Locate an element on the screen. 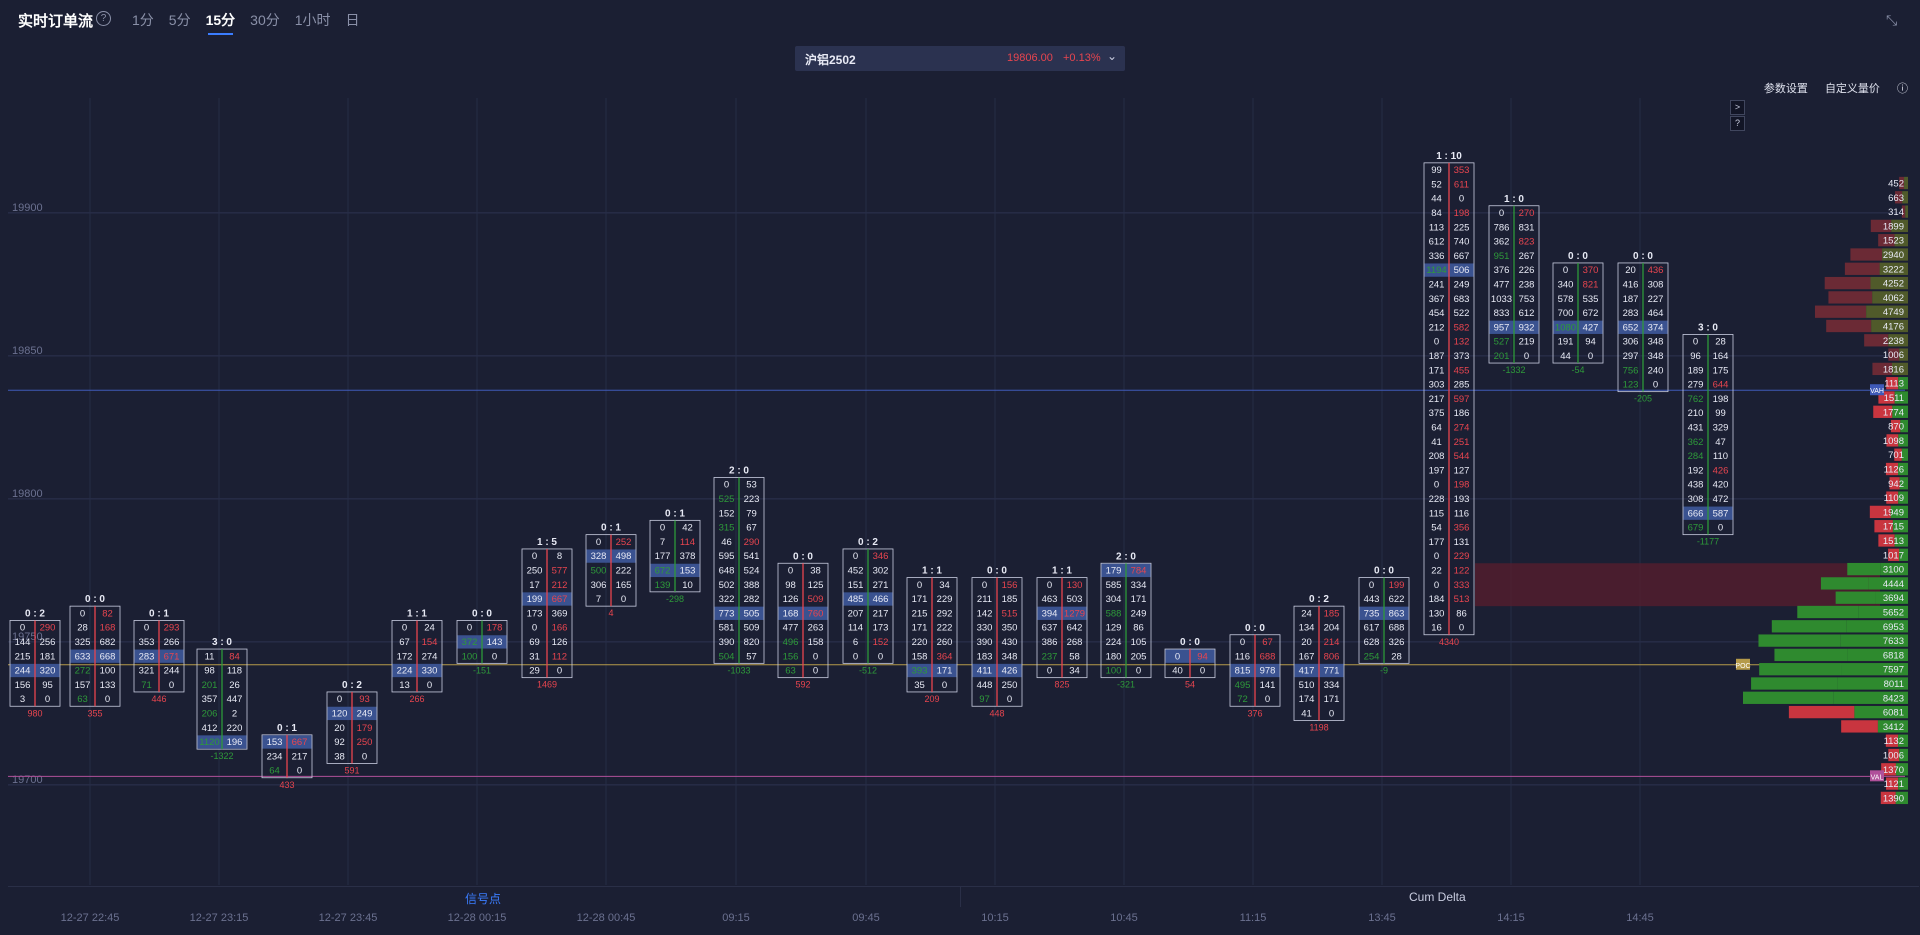  bid-volume-cell: 578 is located at coordinates (1566, 299).